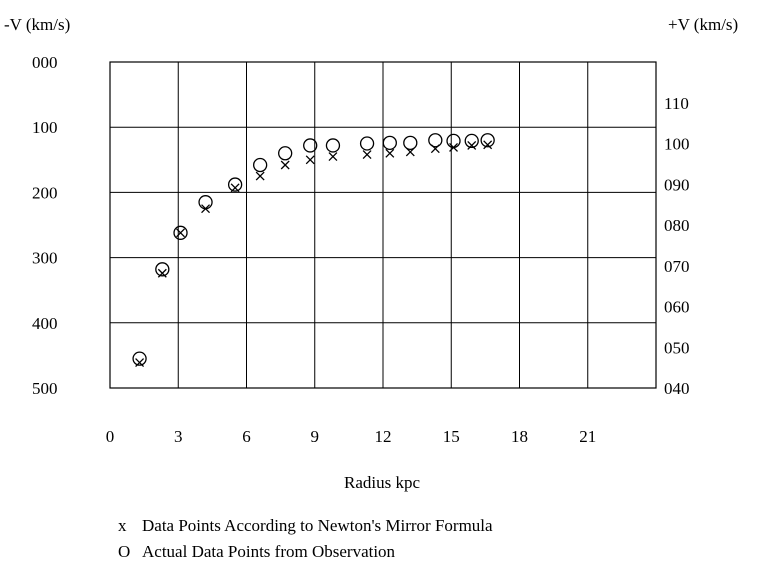 The width and height of the screenshot is (780, 576). Describe the element at coordinates (45, 127) in the screenshot. I see `left-tick-label: 100` at that location.